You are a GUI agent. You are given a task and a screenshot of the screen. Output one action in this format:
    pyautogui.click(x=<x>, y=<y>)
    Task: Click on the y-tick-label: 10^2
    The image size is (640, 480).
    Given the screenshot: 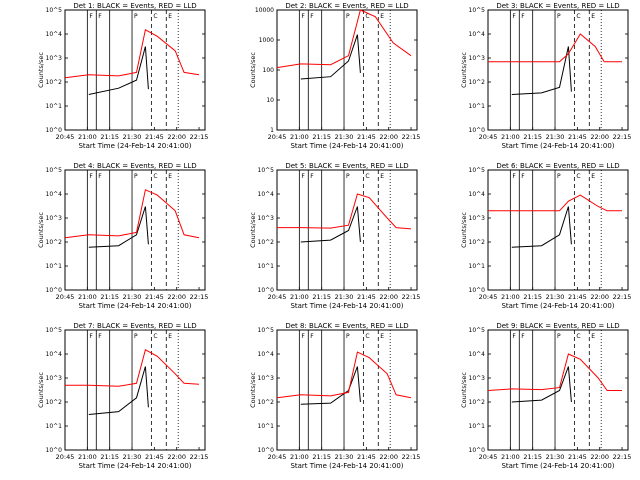 What is the action you would take?
    pyautogui.click(x=477, y=82)
    